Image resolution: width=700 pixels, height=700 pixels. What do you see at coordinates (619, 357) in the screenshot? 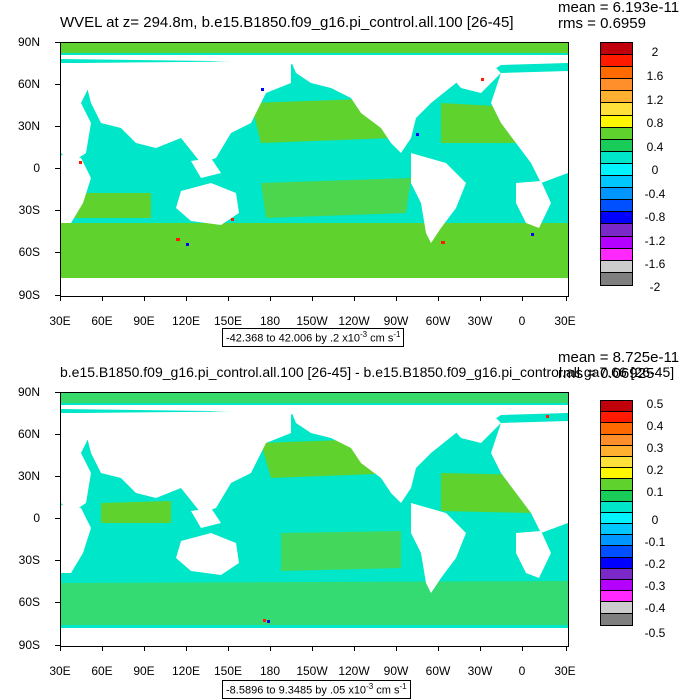
I see `mean-value: mean = 8.725e-11` at bounding box center [619, 357].